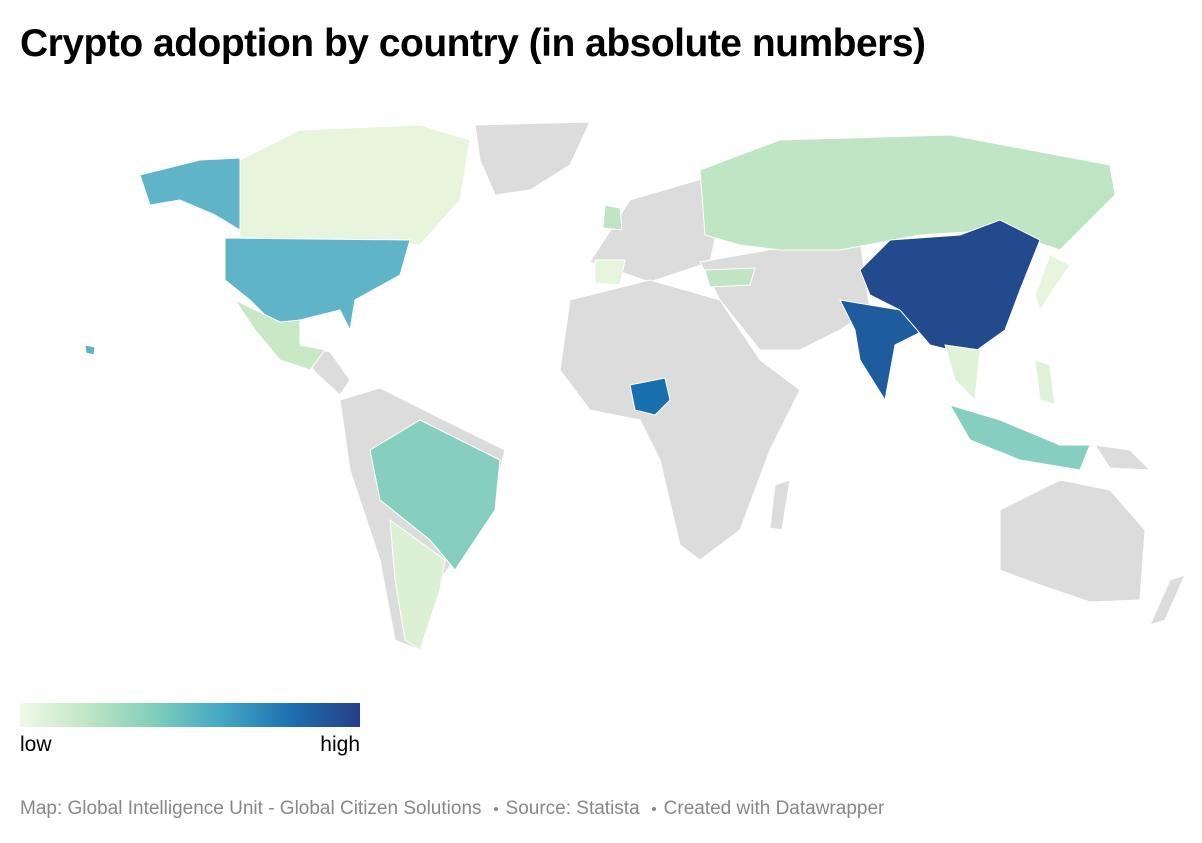 The image size is (1202, 843). What do you see at coordinates (1052, 283) in the screenshot?
I see `japan` at bounding box center [1052, 283].